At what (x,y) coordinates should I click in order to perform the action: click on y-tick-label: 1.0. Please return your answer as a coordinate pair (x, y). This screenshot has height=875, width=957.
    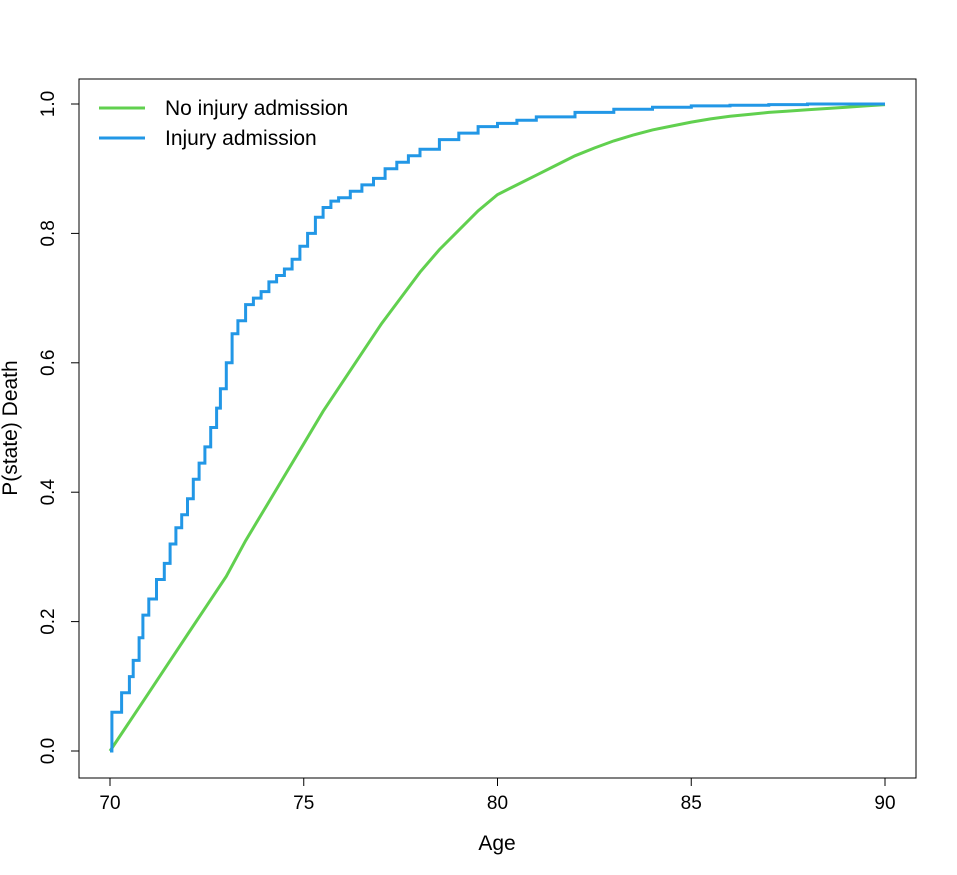
    Looking at the image, I should click on (48, 104).